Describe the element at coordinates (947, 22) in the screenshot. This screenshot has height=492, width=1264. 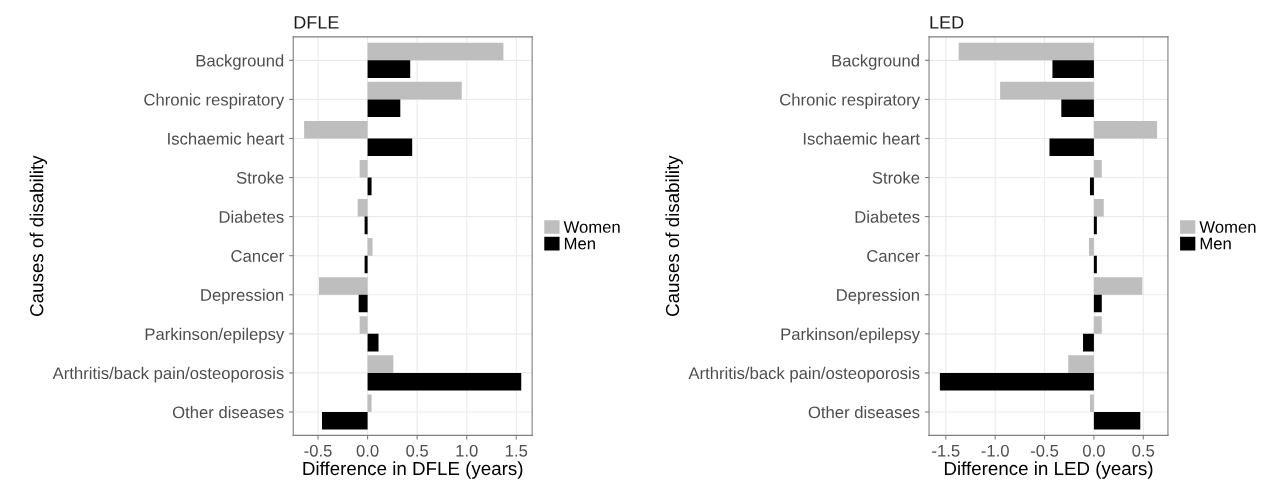
I see `chart-title: LED` at that location.